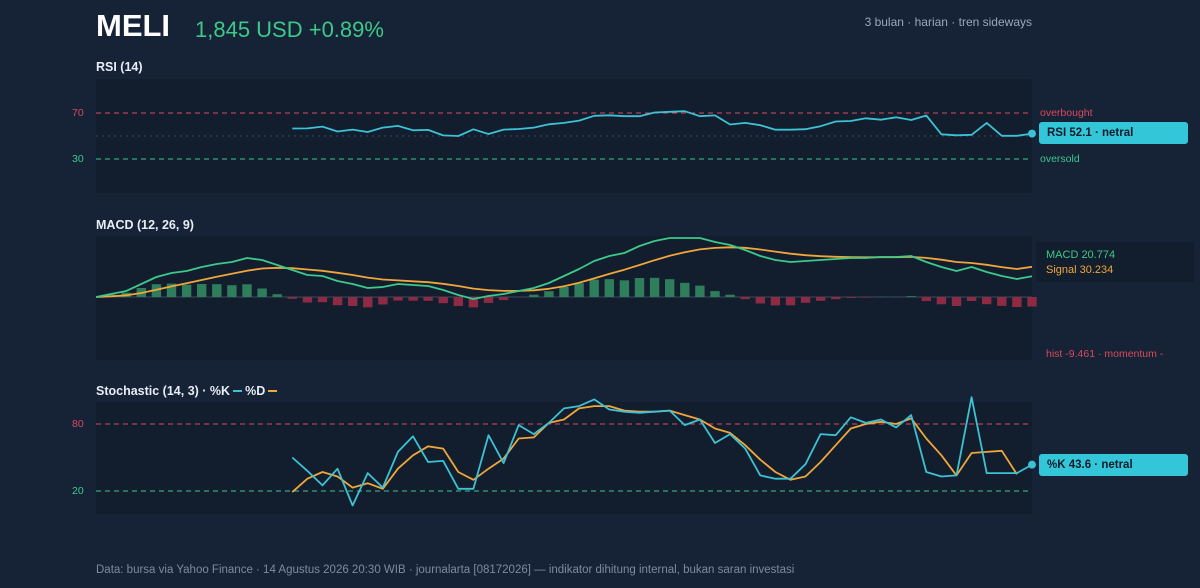 This screenshot has width=1200, height=588. Describe the element at coordinates (78, 159) in the screenshot. I see `rsi-tick-30: 30` at that location.